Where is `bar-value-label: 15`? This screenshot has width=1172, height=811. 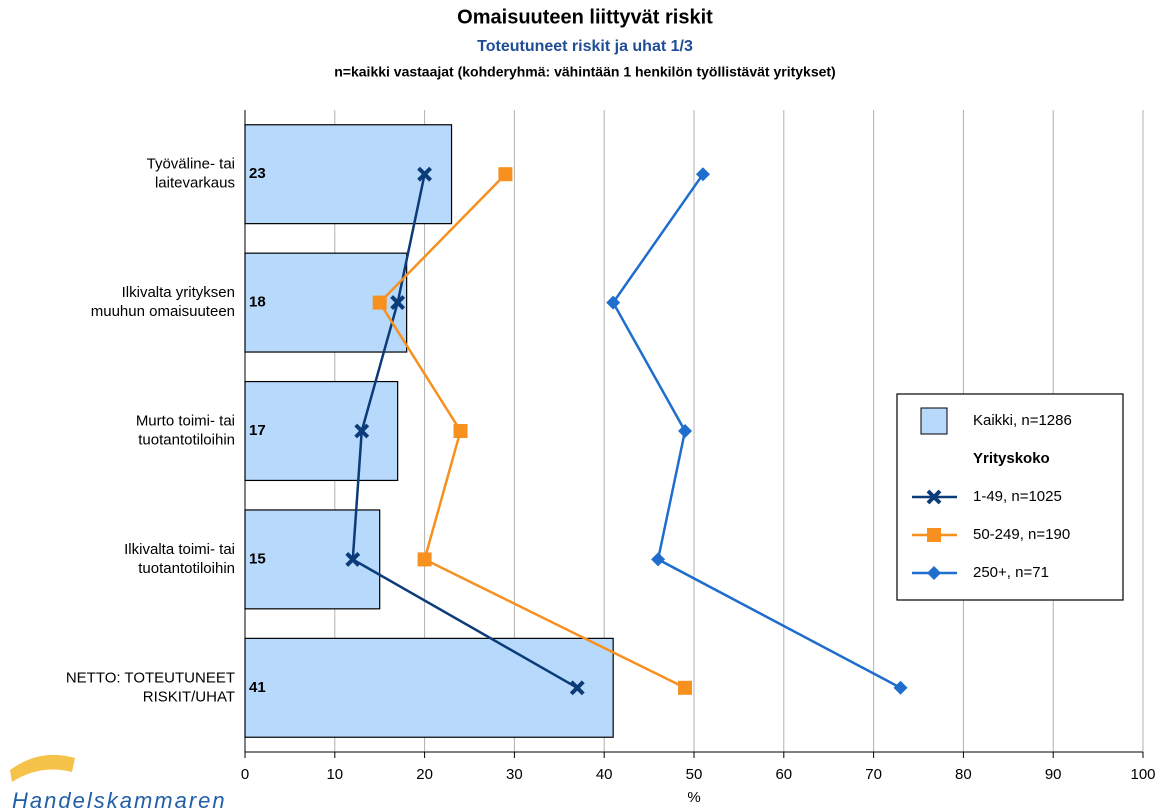
bar-value-label: 15 is located at coordinates (257, 558).